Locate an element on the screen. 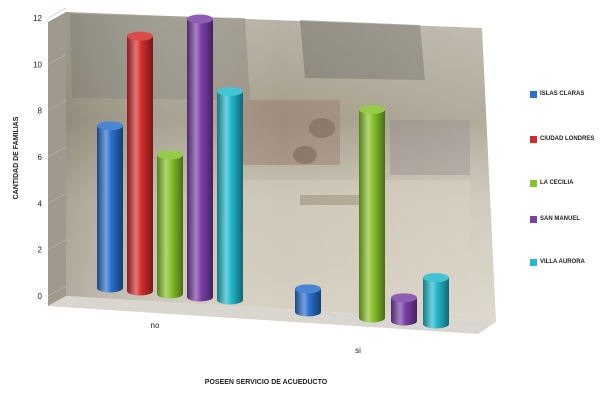 Image resolution: width=613 pixels, height=396 pixels. gridlines is located at coordinates (57, 152).